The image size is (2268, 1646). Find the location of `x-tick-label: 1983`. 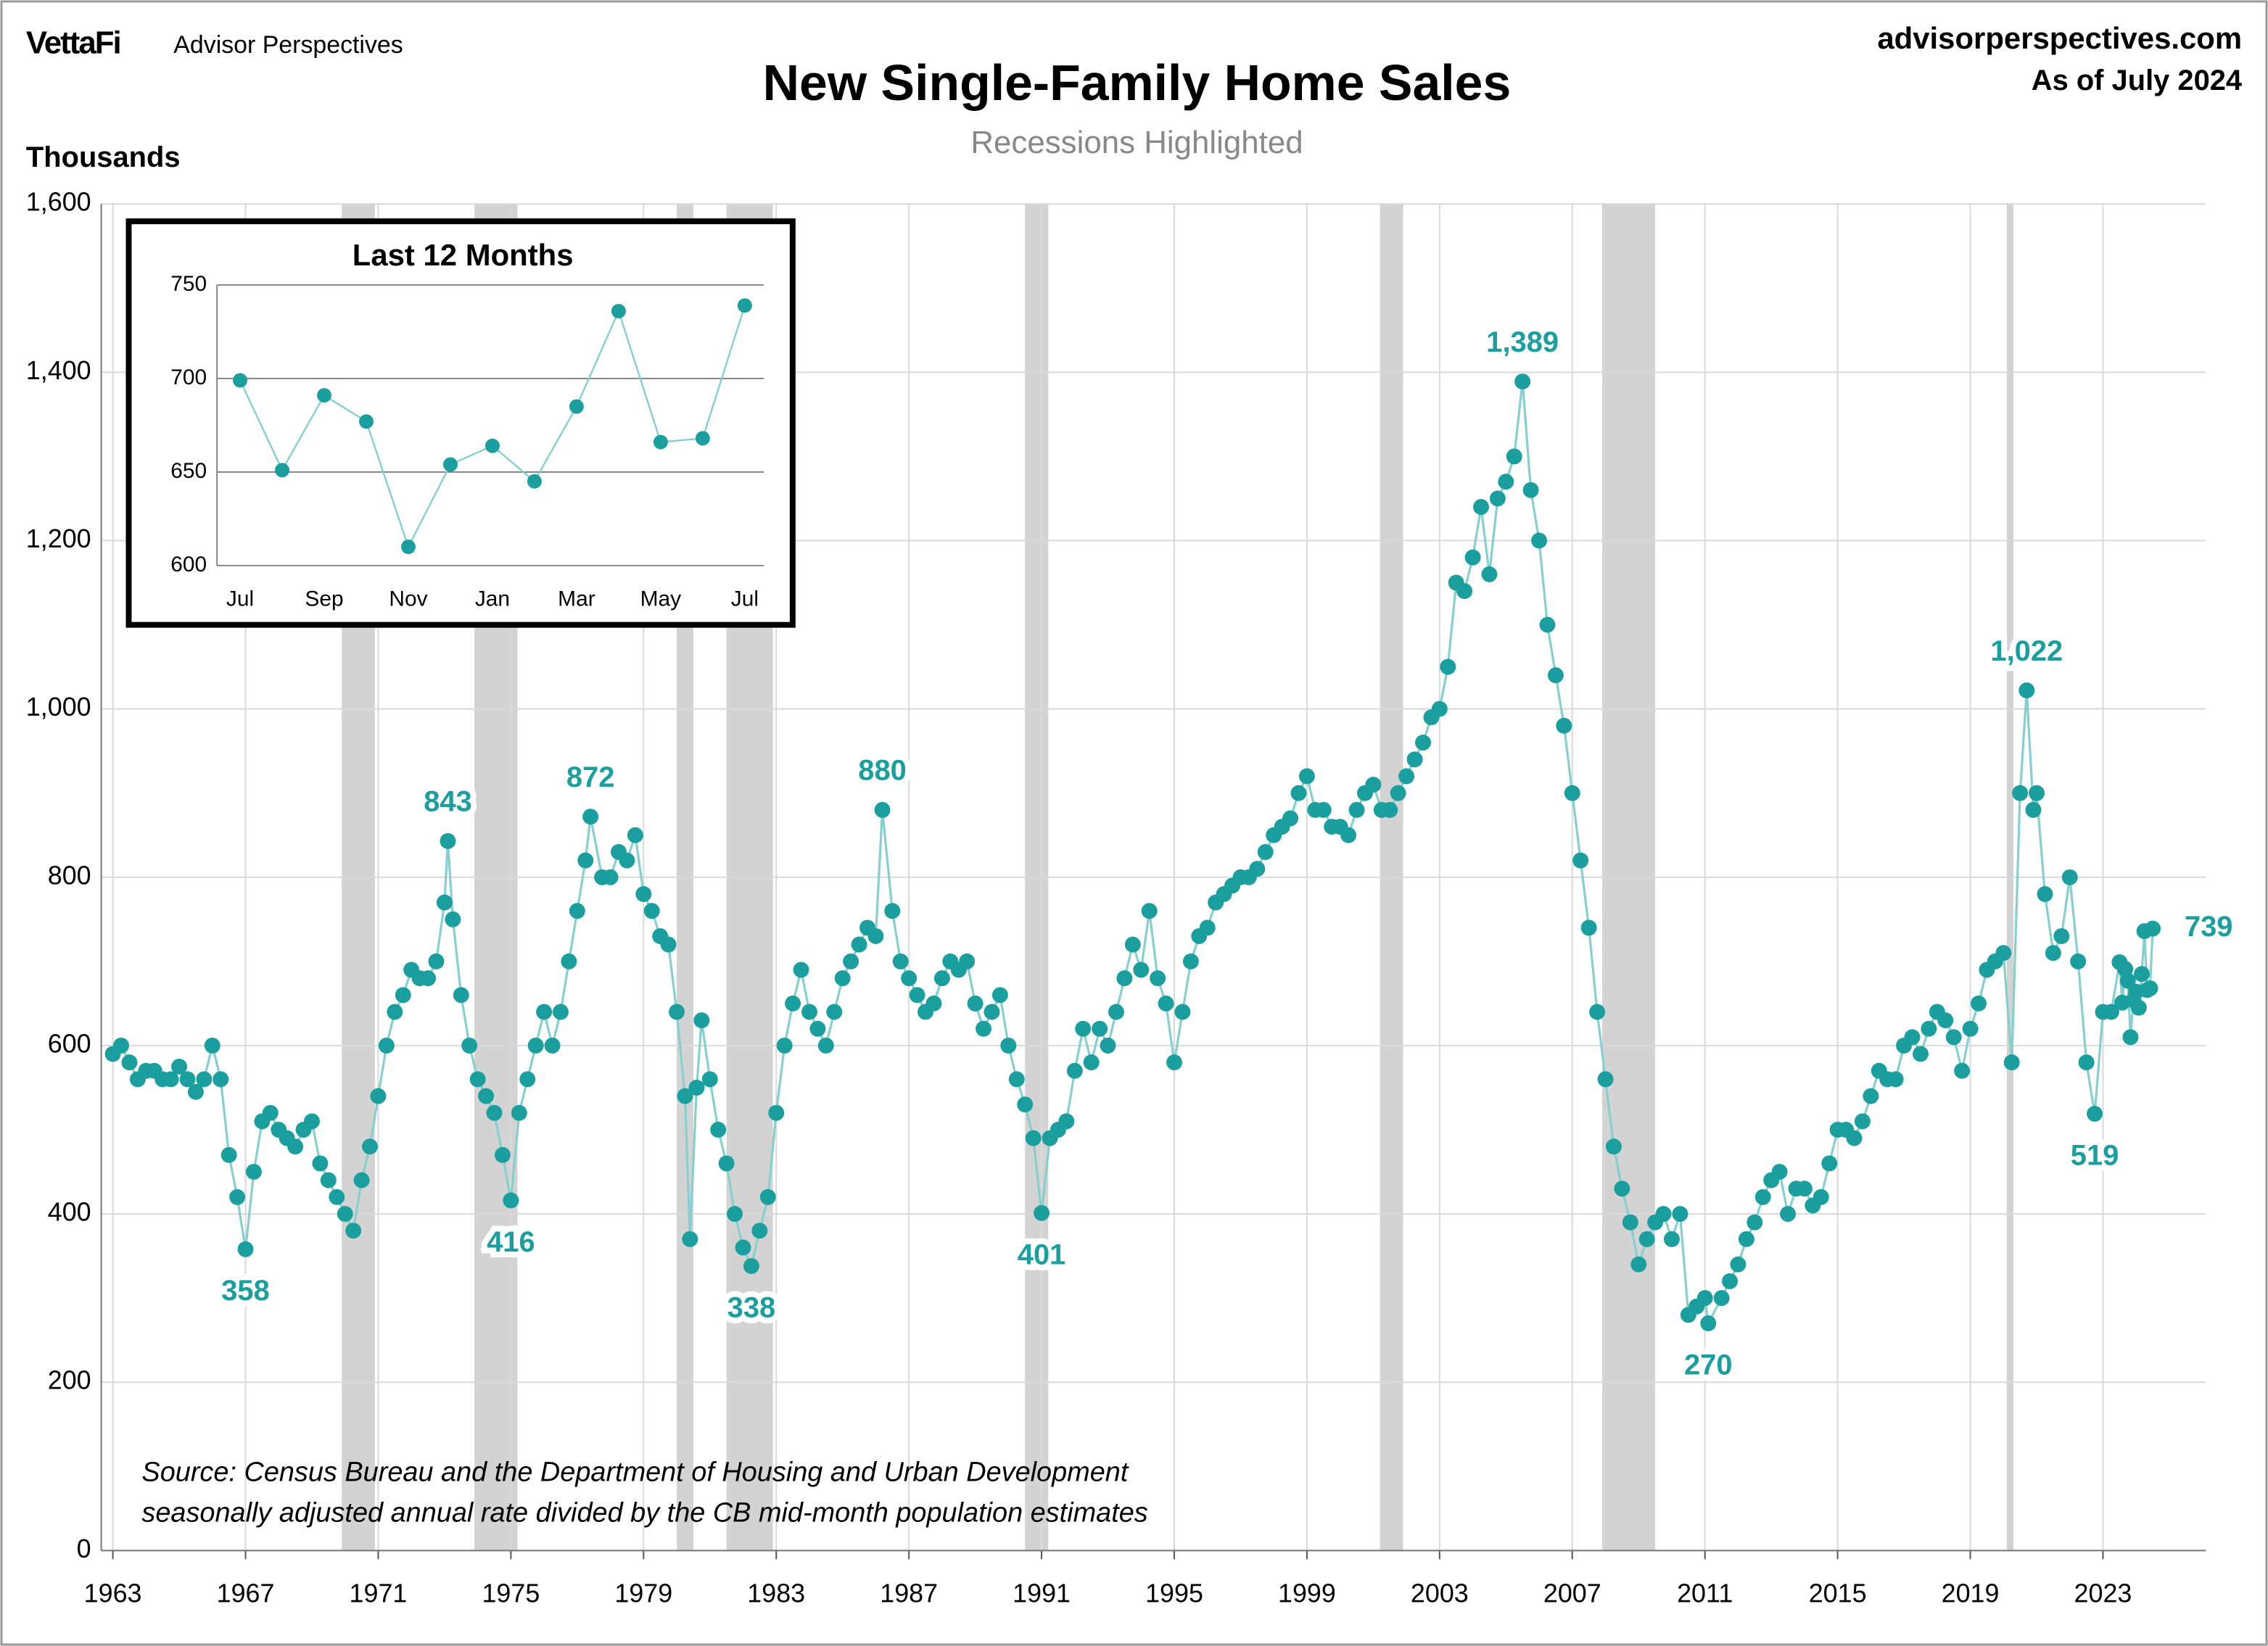

x-tick-label: 1983 is located at coordinates (776, 1594).